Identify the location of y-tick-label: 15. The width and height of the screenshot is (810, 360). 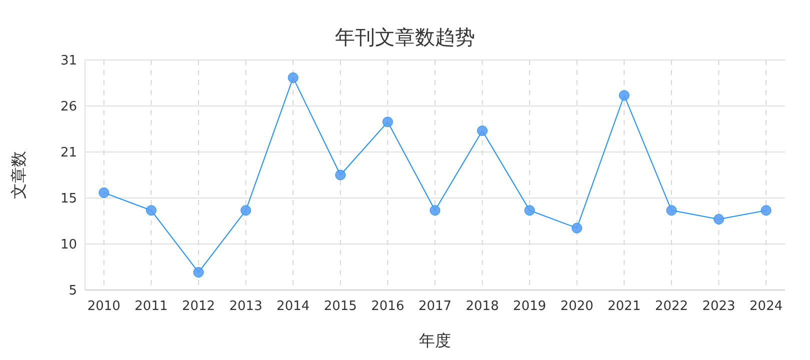
(68, 199).